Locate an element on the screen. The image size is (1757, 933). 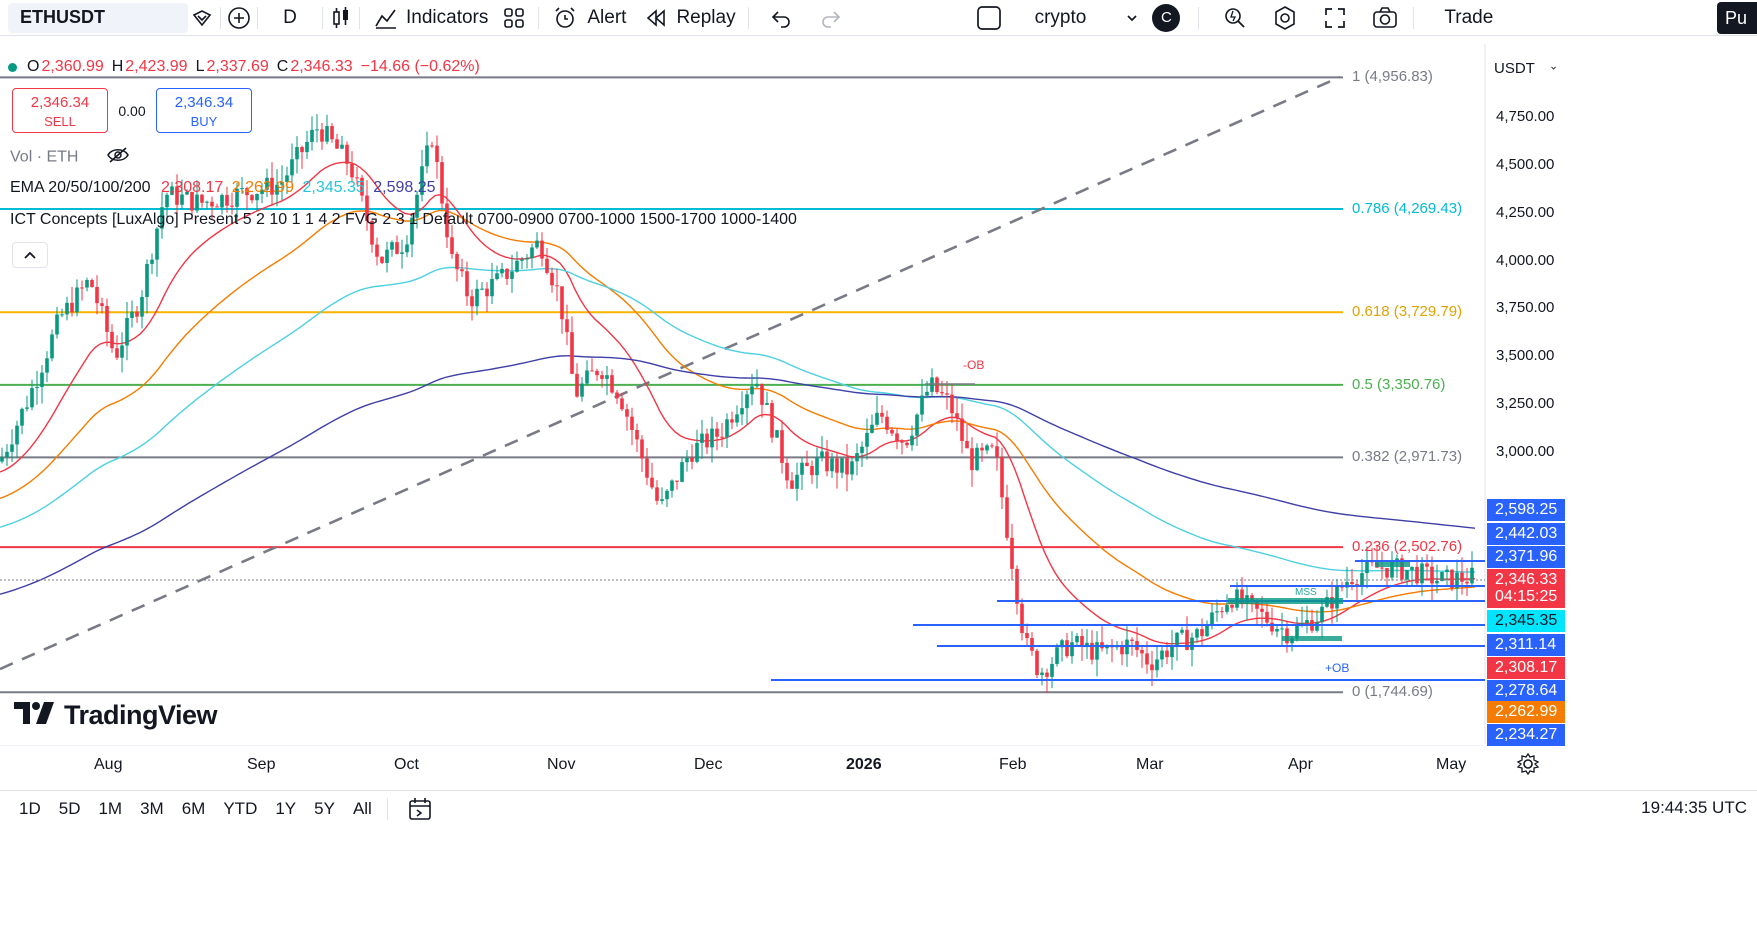
alert-button: Alert is located at coordinates (588, 18).